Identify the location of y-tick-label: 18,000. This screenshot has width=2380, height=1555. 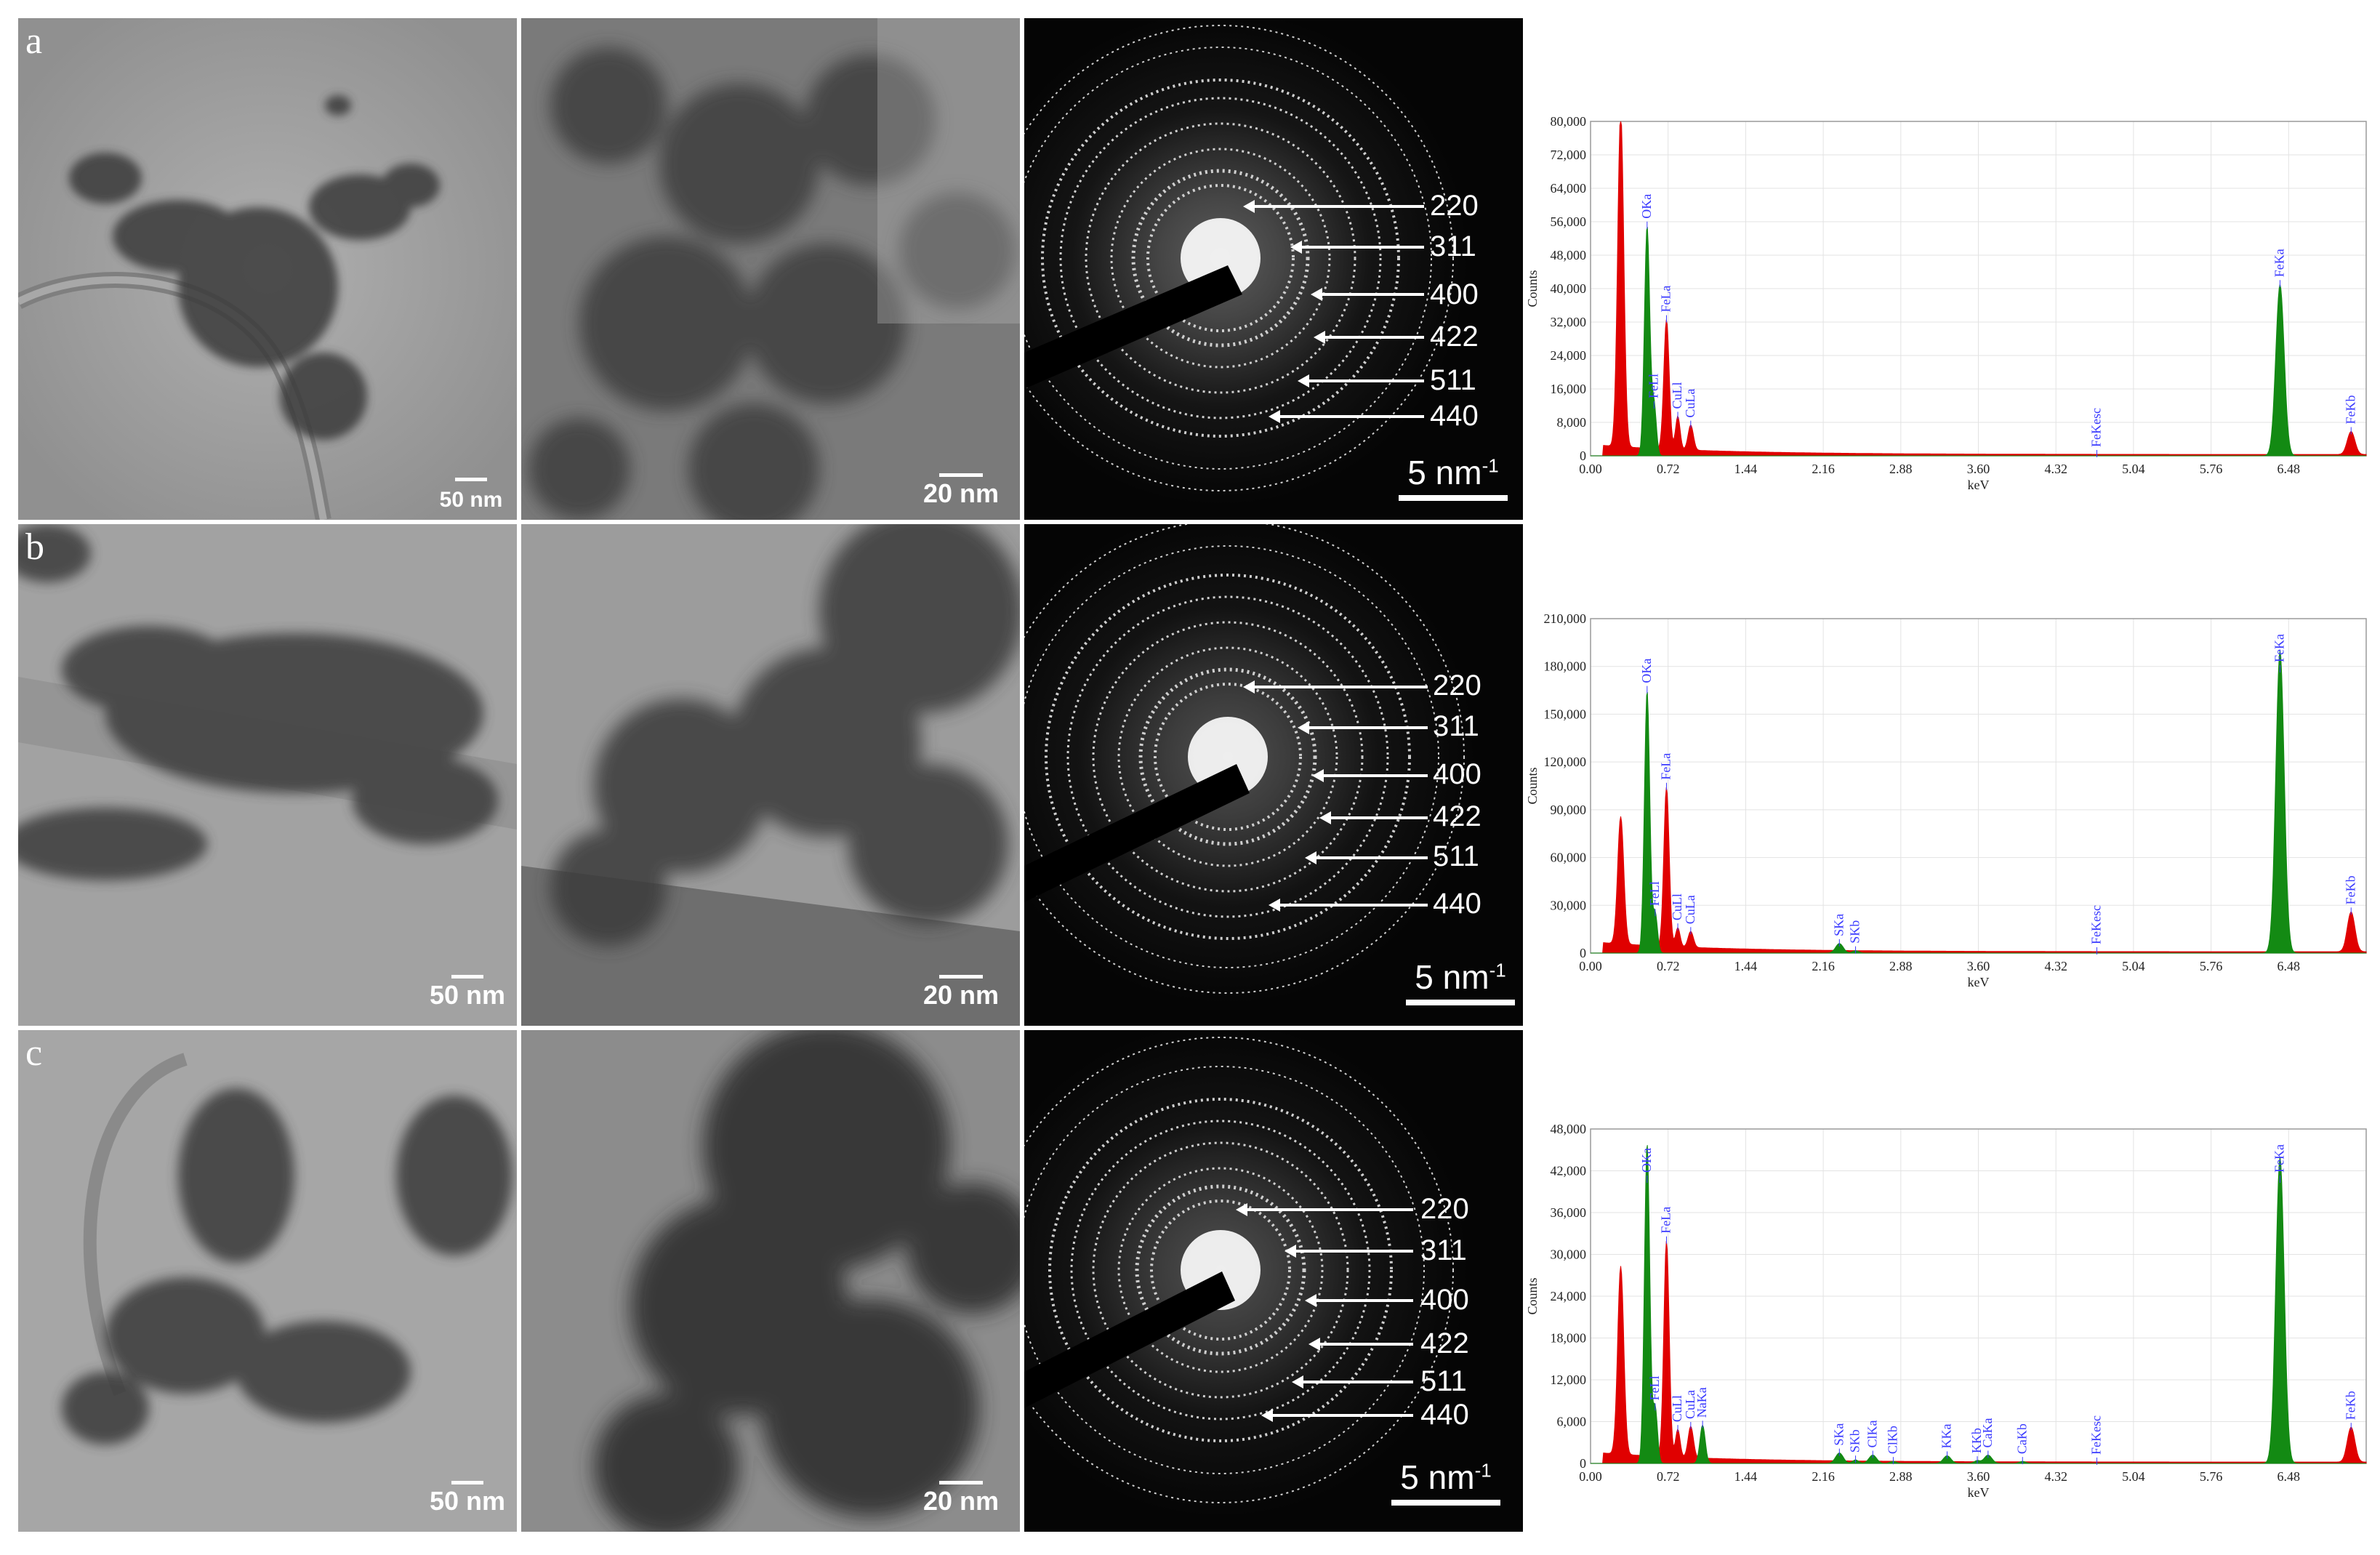
(1569, 1338).